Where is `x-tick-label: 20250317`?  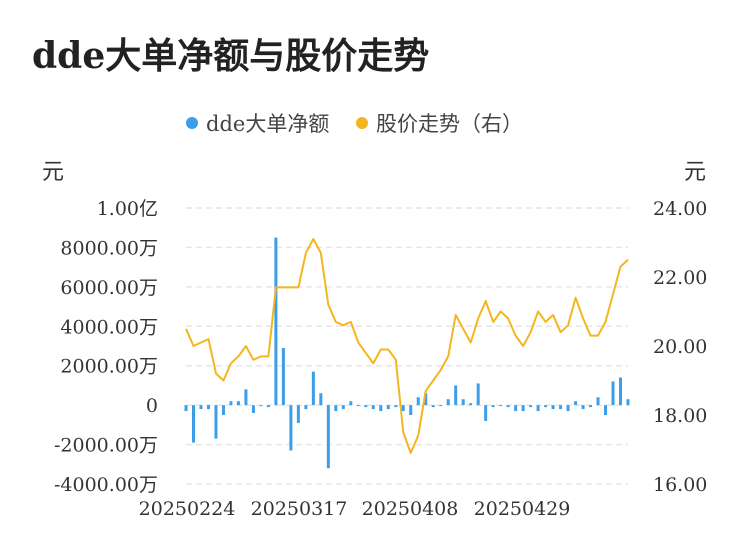
x-tick-label: 20250317 is located at coordinates (299, 509).